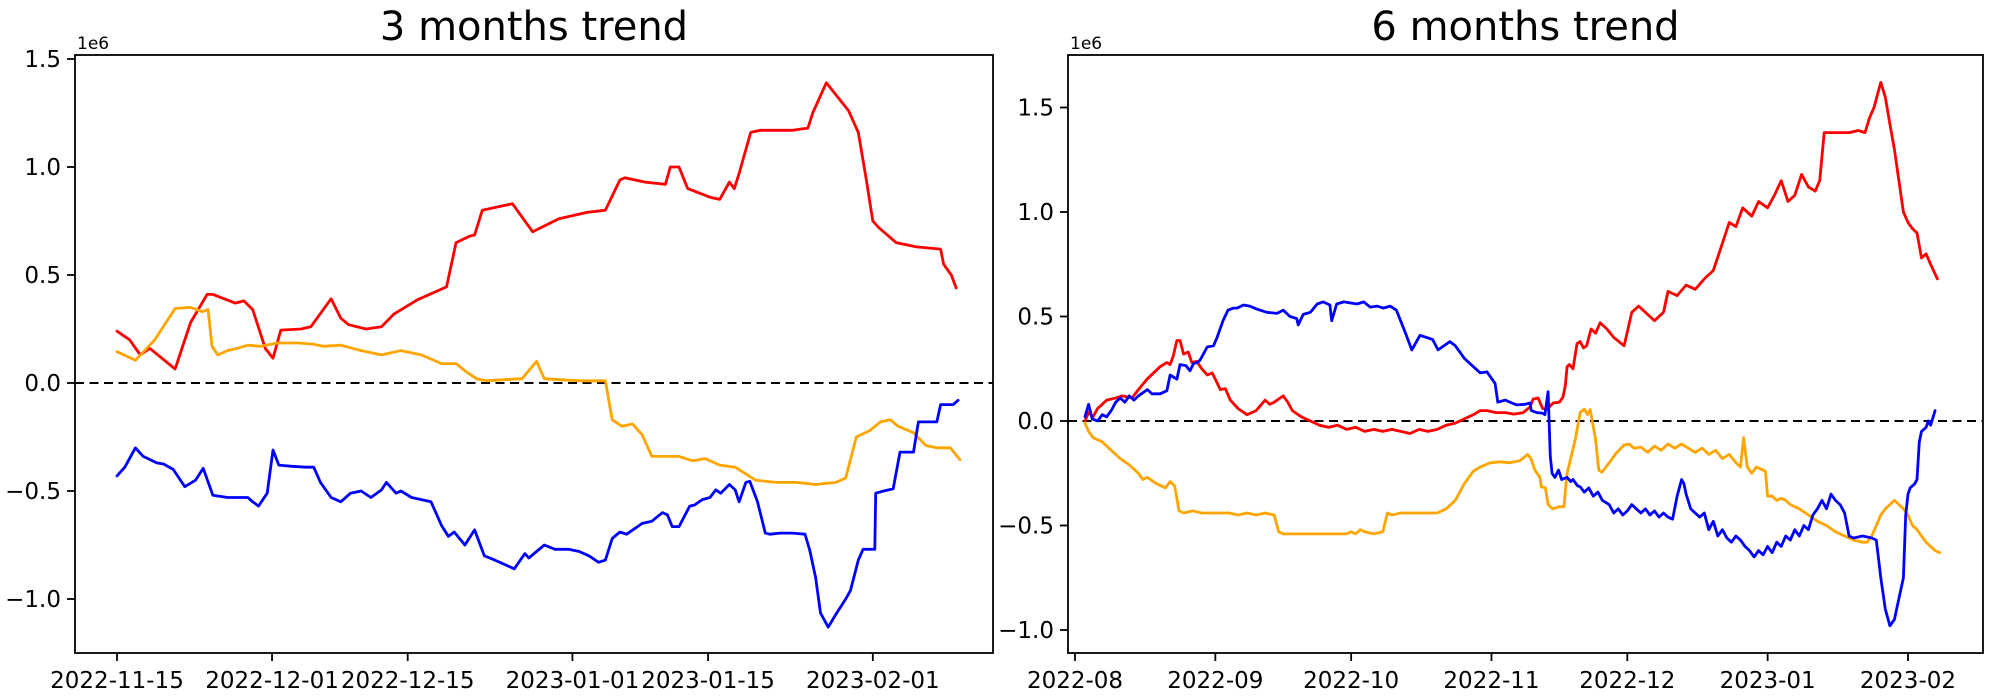 This screenshot has width=2000, height=700. I want to click on x-tick-label: 2023-01-15, so click(708, 681).